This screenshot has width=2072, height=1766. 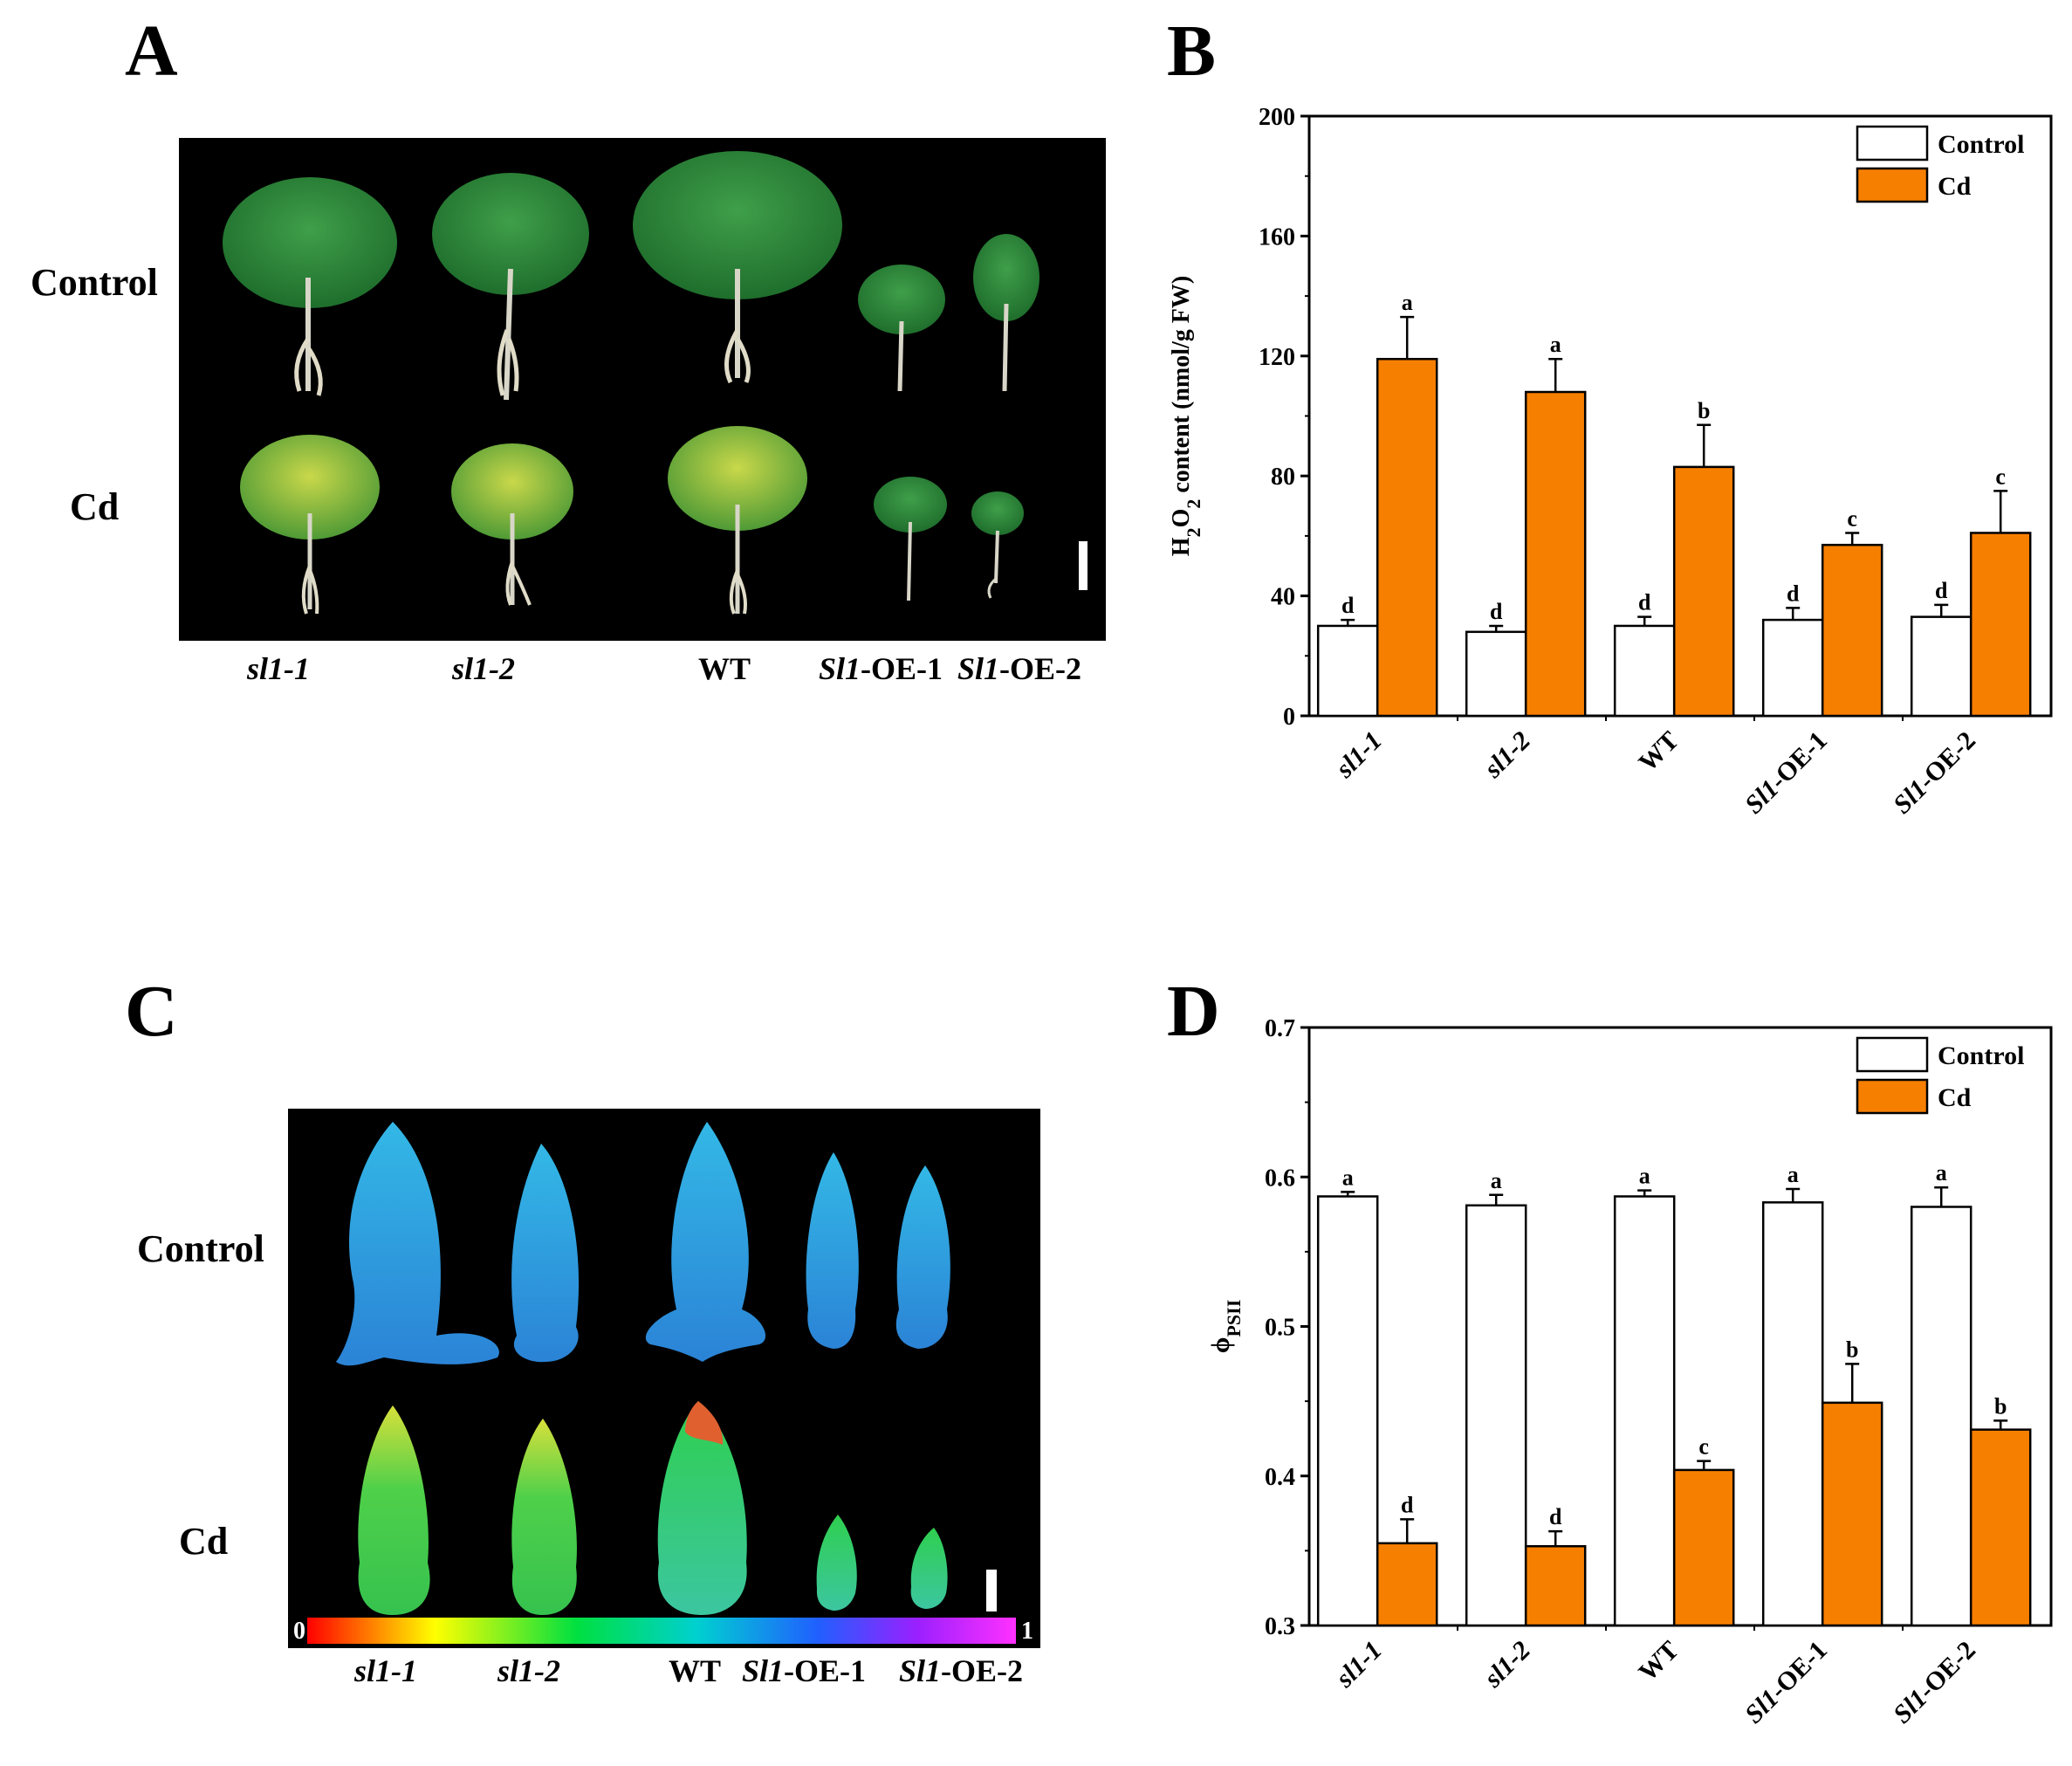 I want to click on x-tick-label: WT, so click(x=1658, y=752).